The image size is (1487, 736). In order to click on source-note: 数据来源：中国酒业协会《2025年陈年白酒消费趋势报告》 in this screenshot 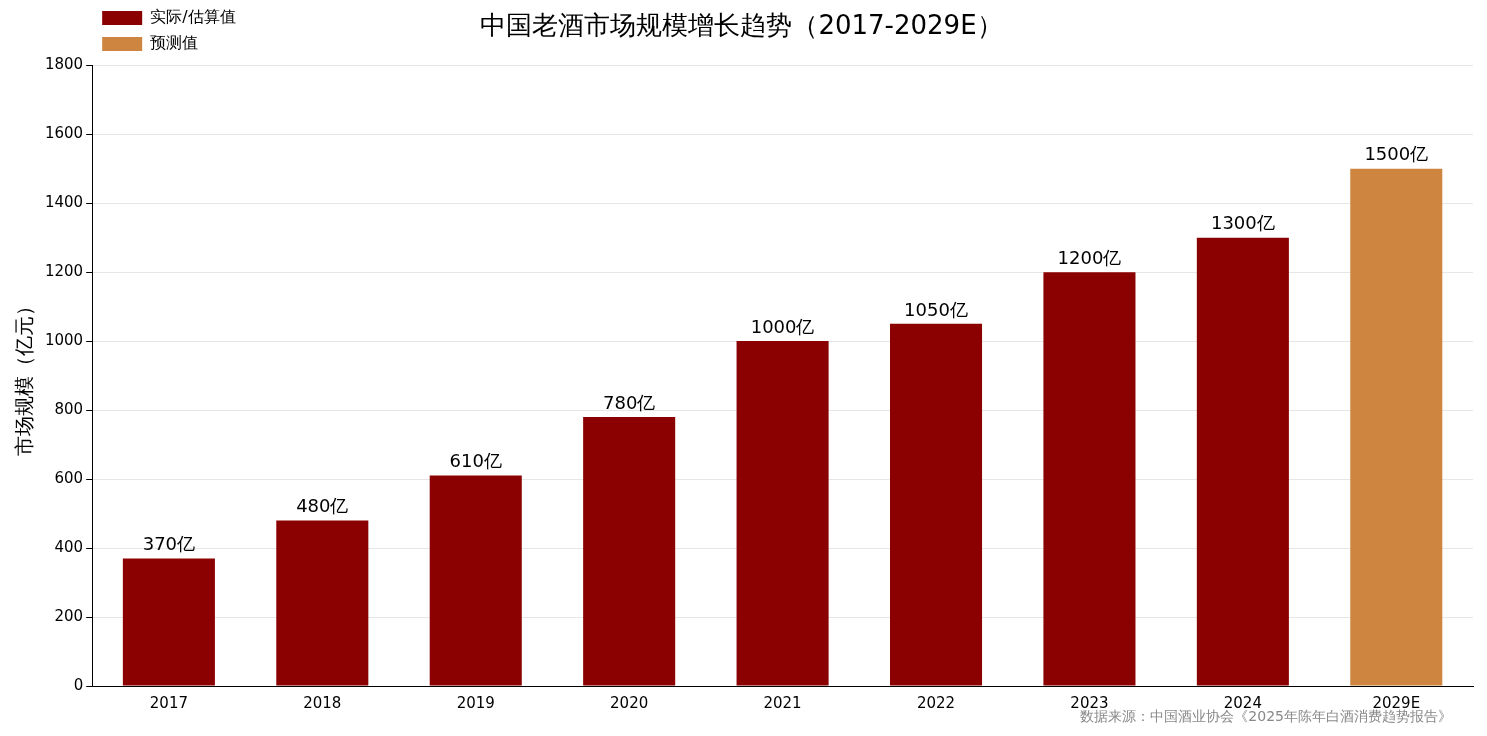, I will do `click(1266, 715)`.